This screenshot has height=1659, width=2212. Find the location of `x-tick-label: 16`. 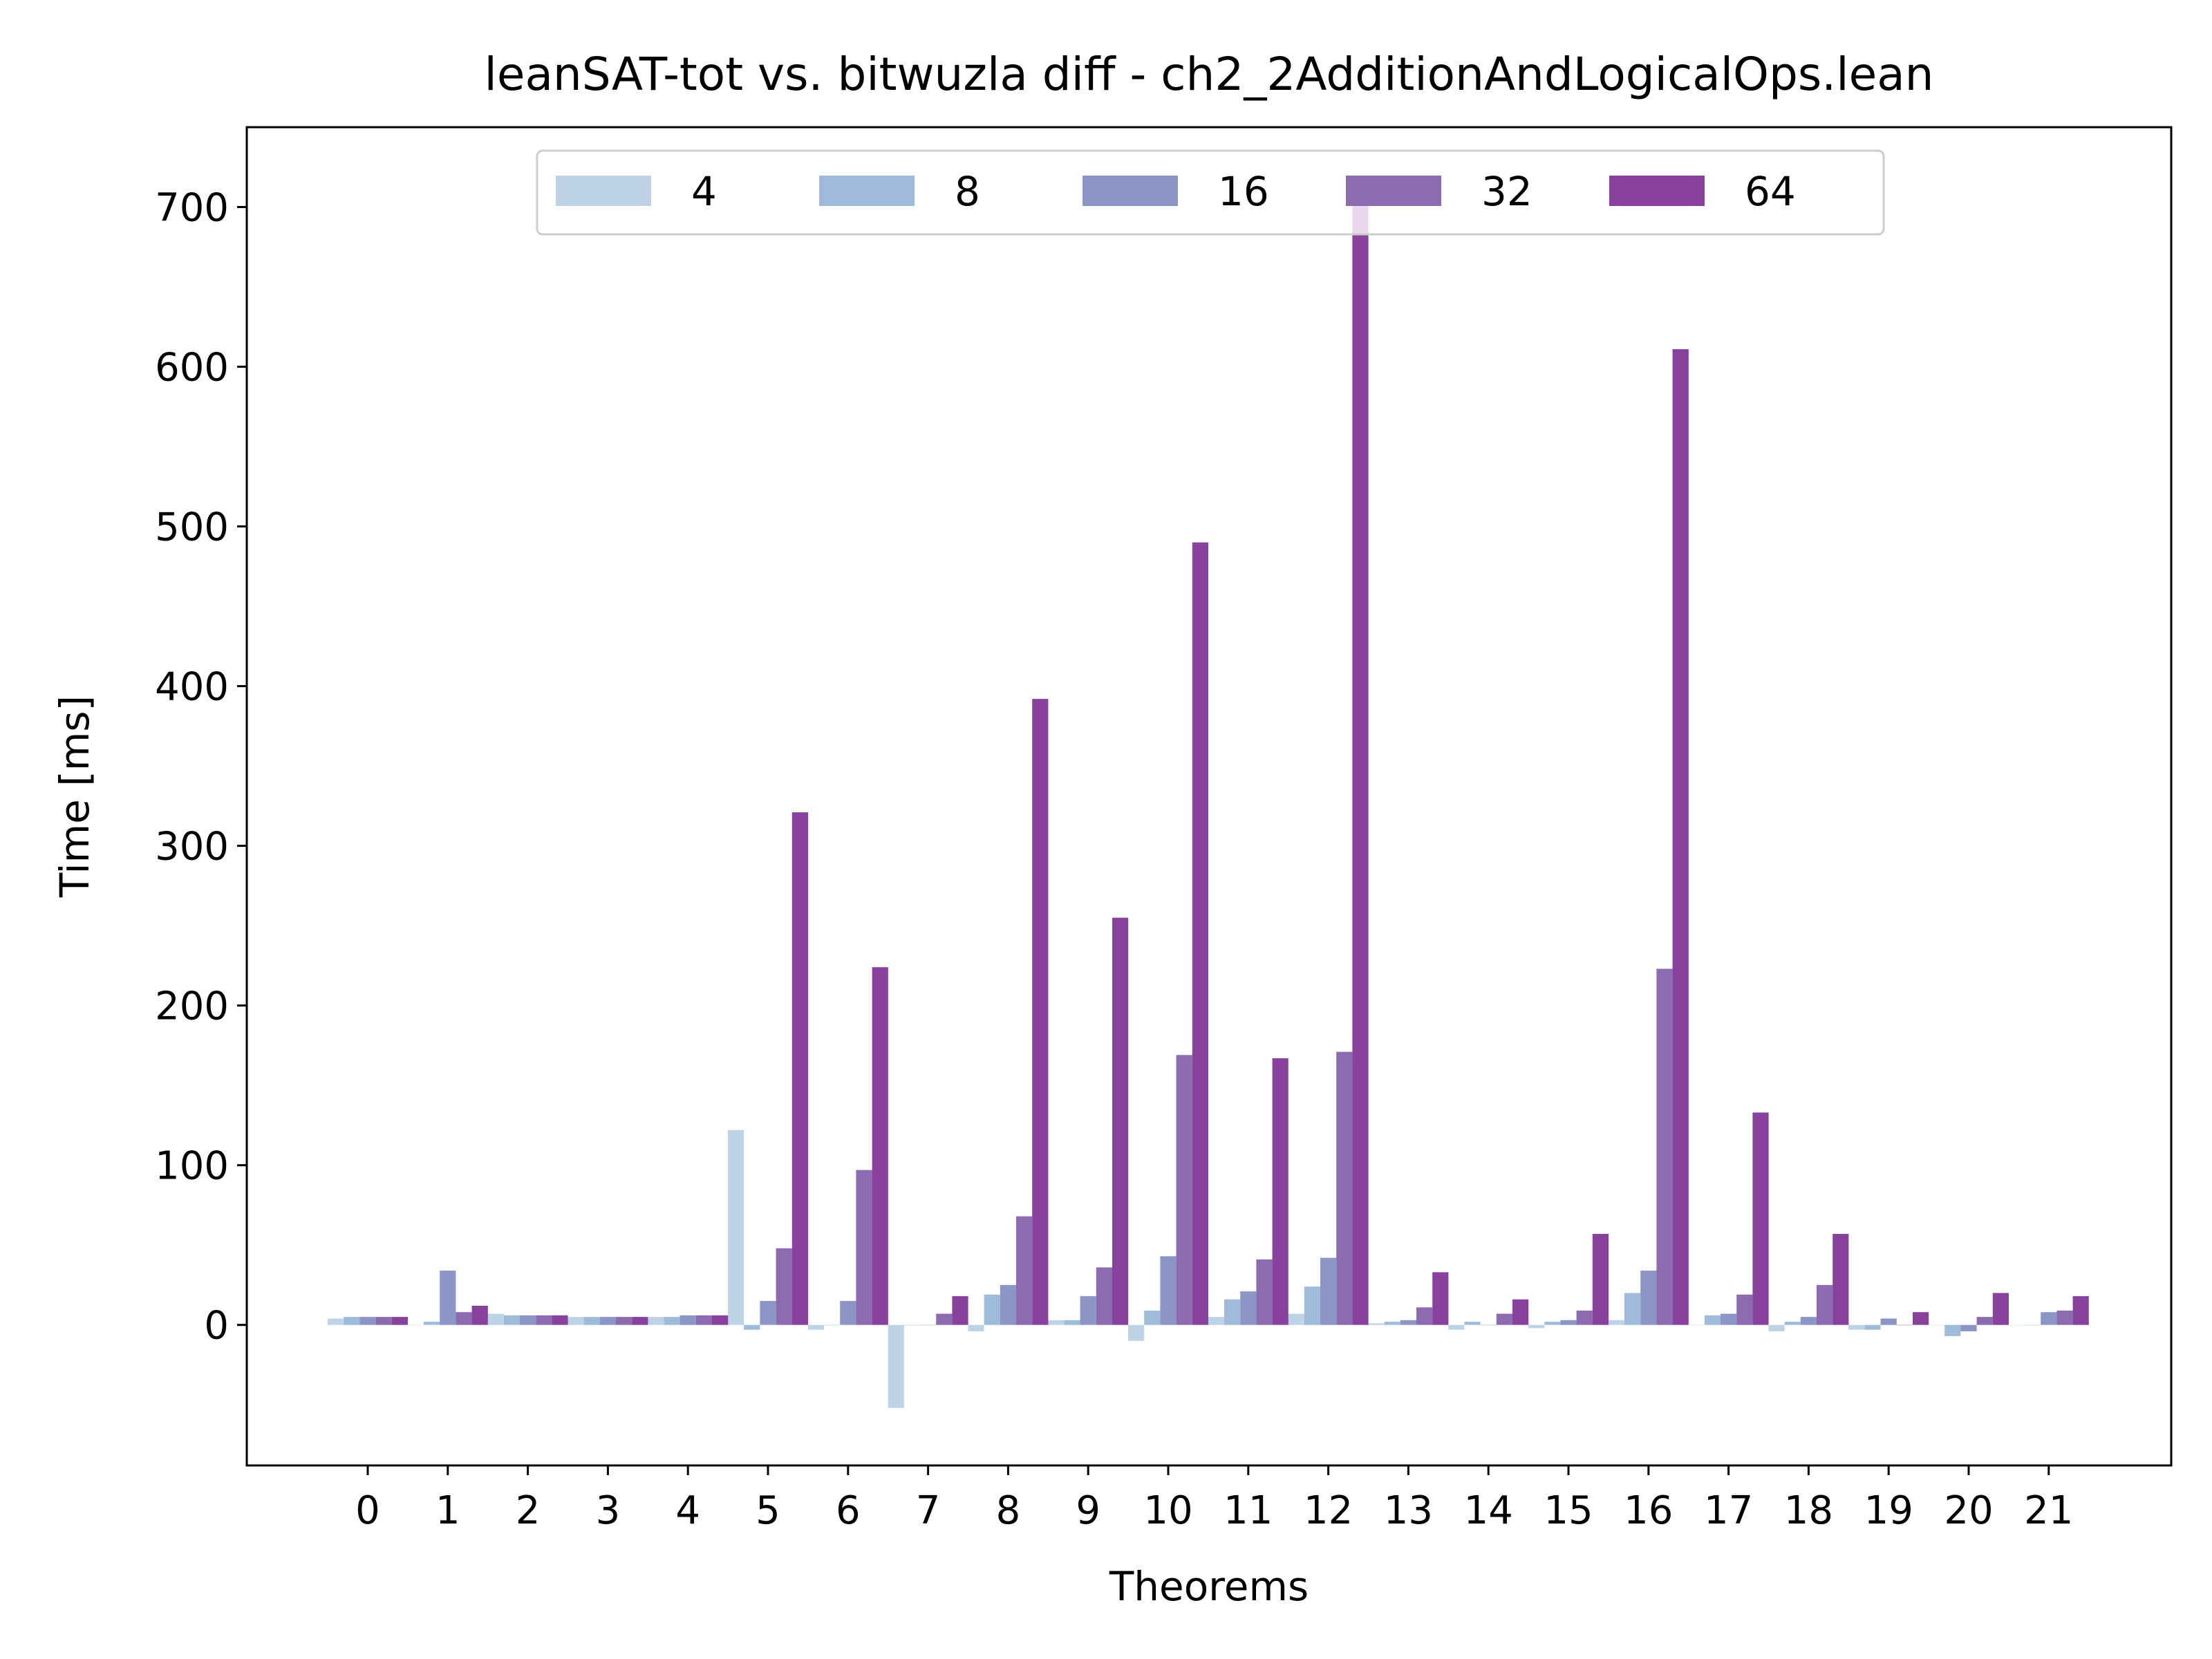

x-tick-label: 16 is located at coordinates (1648, 1511).